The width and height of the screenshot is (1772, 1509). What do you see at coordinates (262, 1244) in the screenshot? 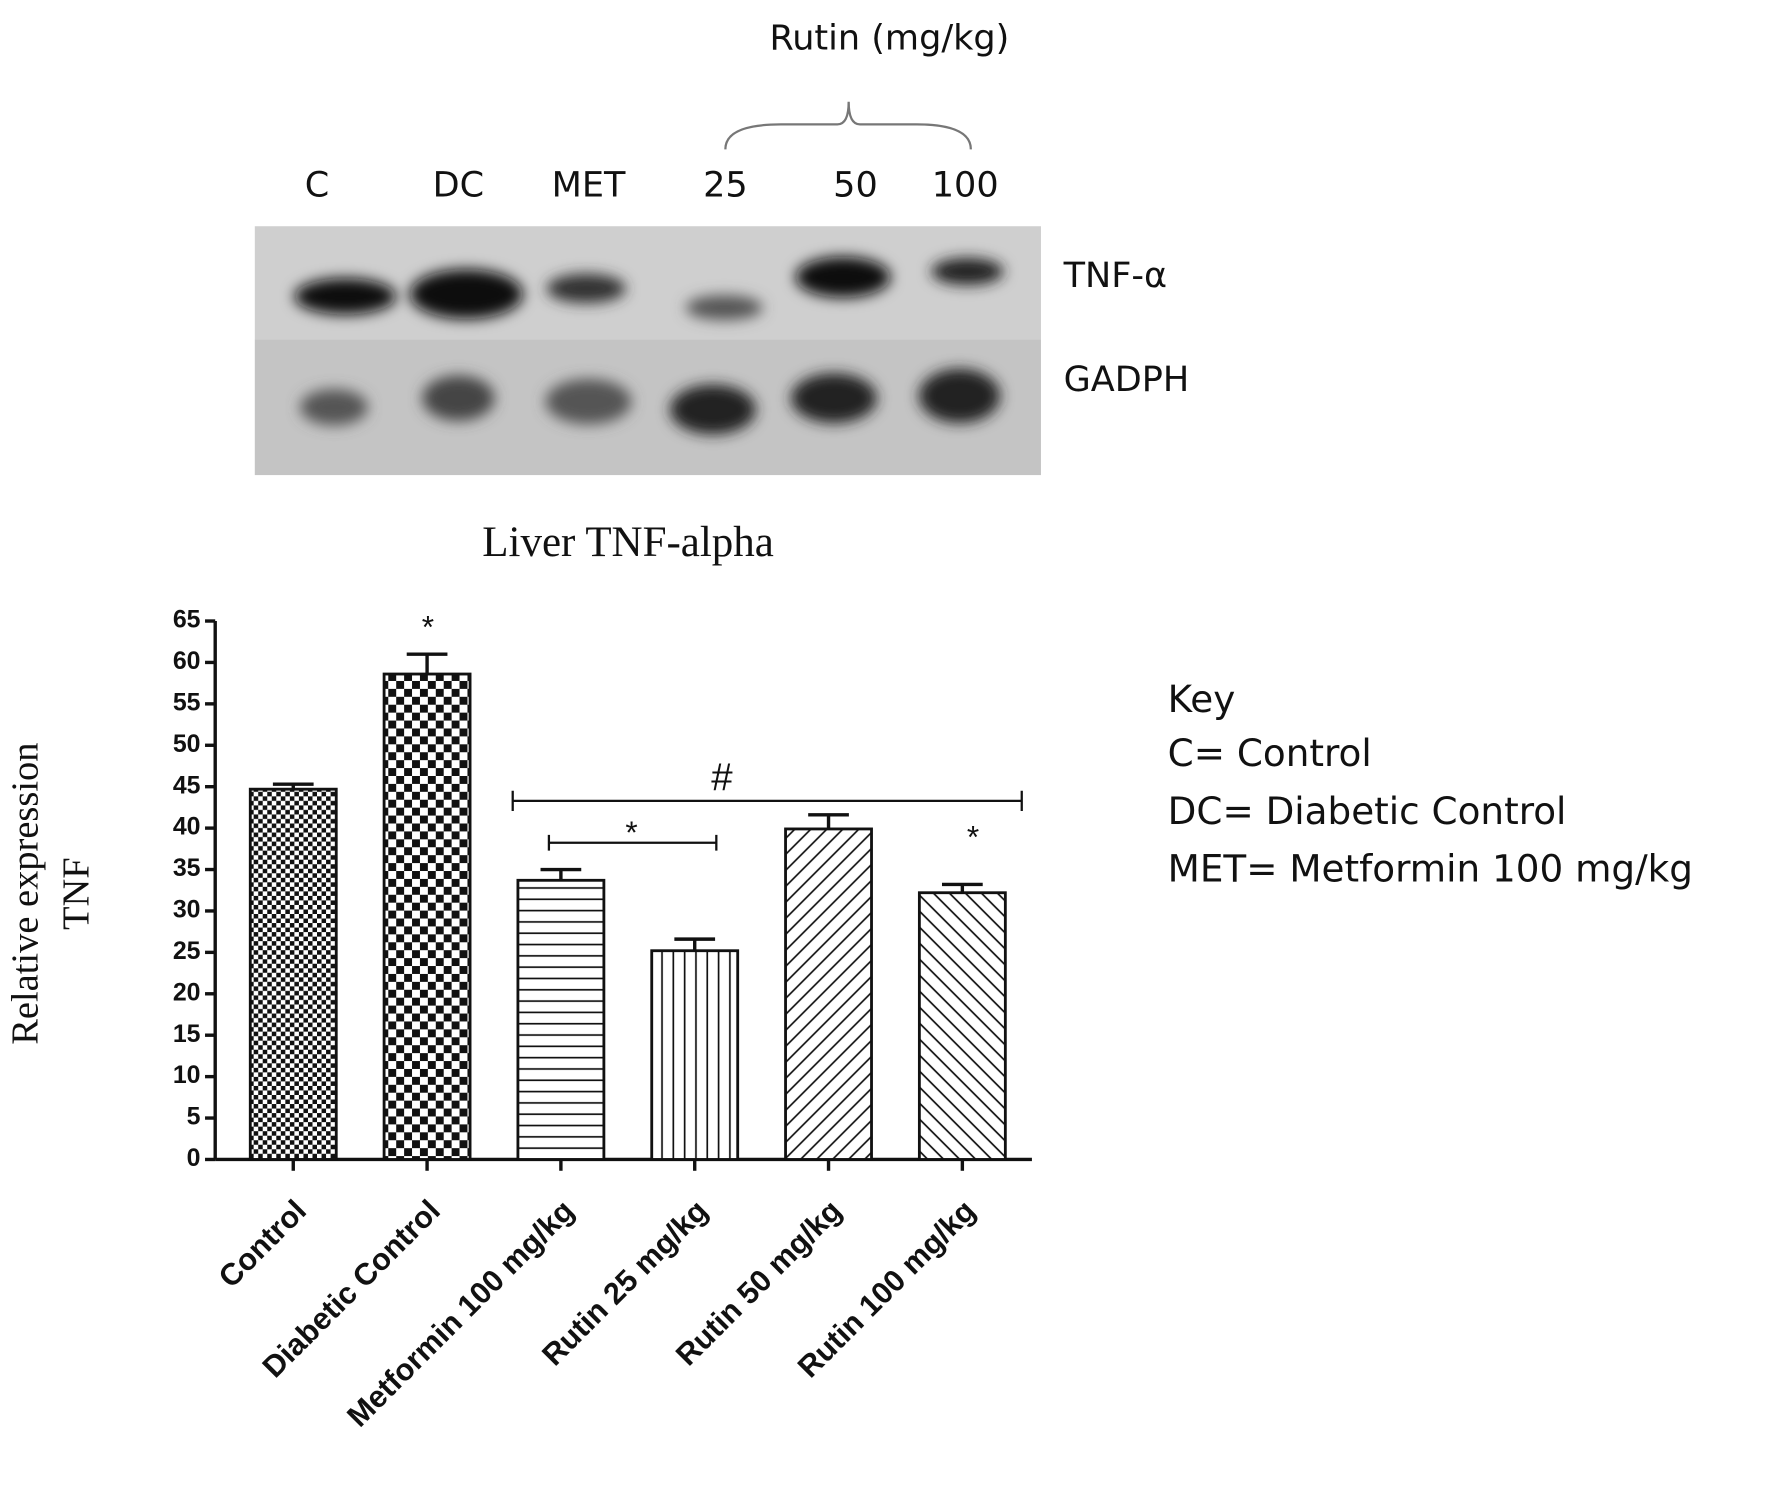
I see `x-tick-label: Control` at bounding box center [262, 1244].